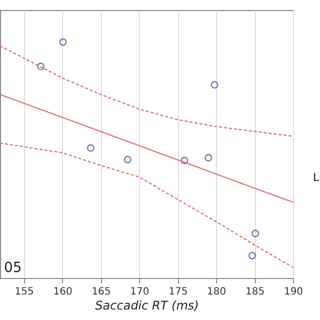 Image resolution: width=320 pixels, height=320 pixels. What do you see at coordinates (140, 292) in the screenshot?
I see `x-tick-label: 170` at bounding box center [140, 292].